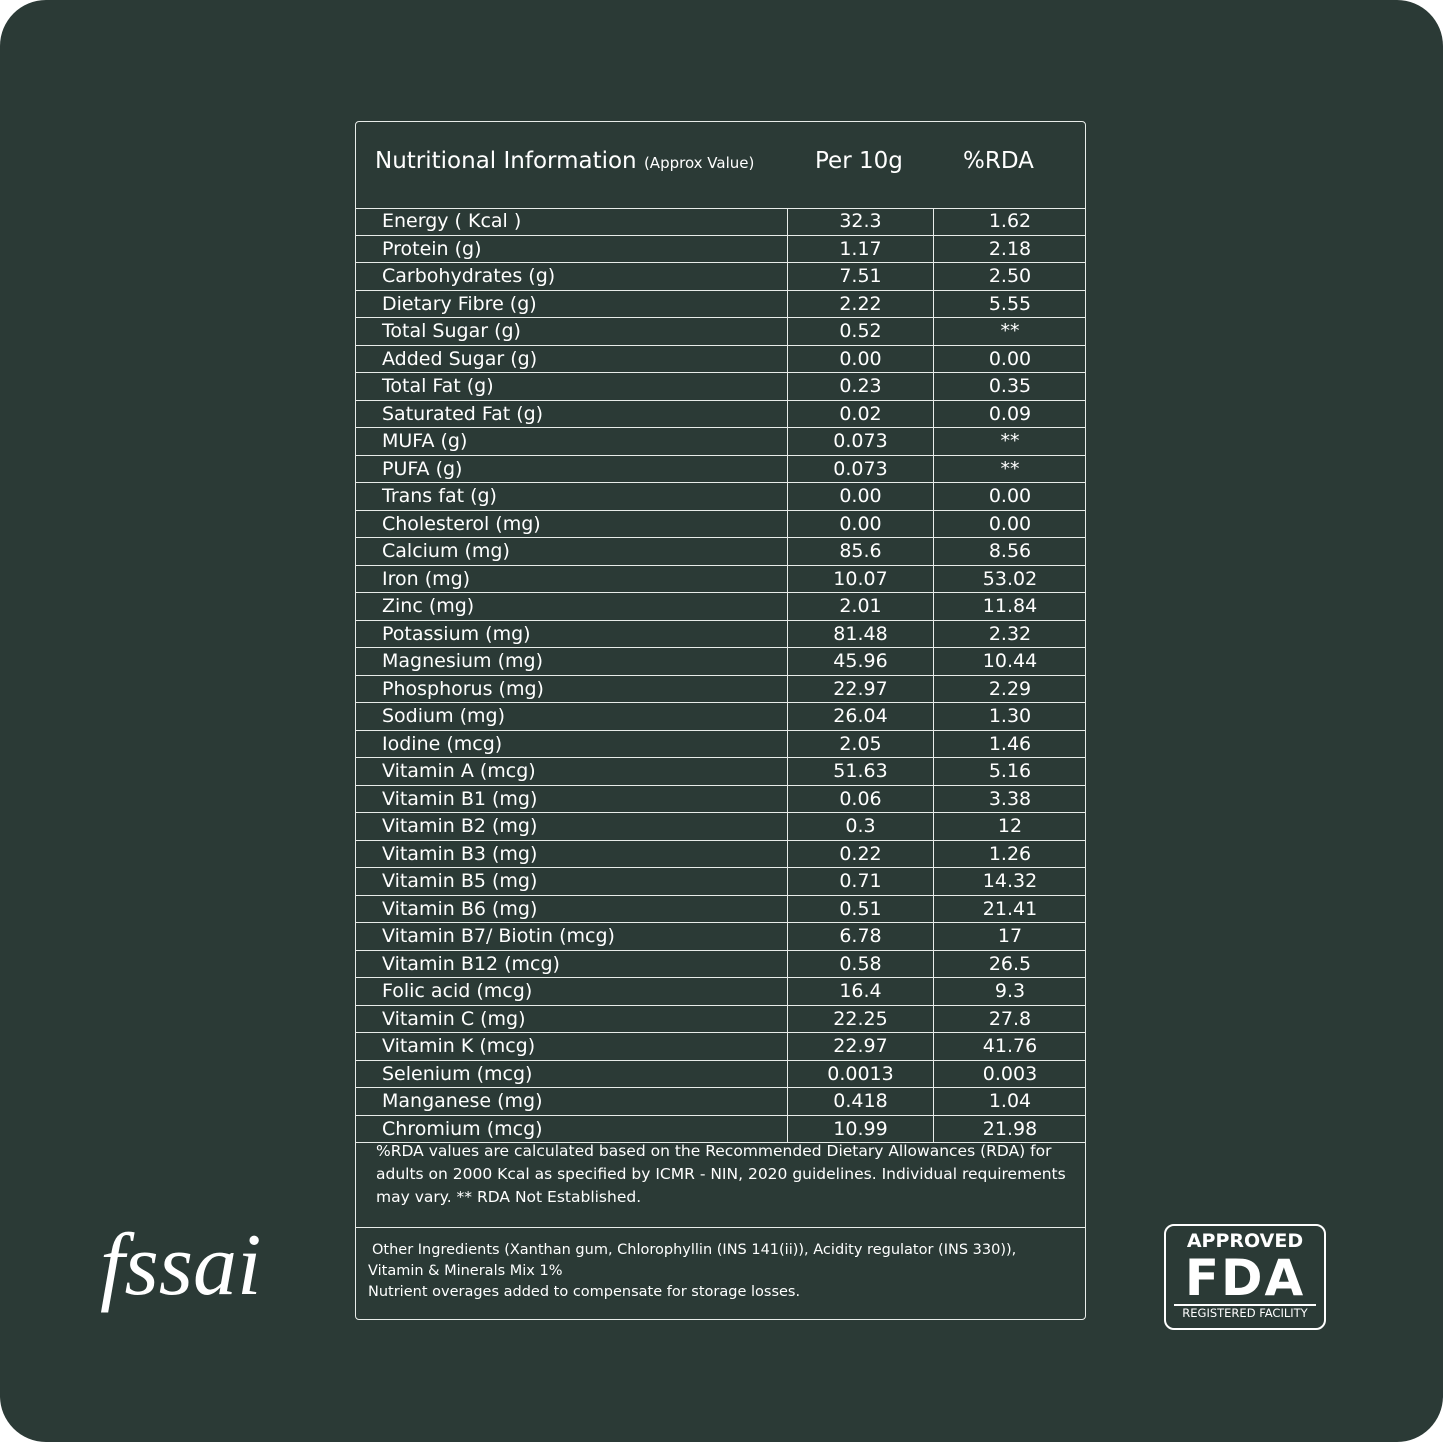 This screenshot has width=1445, height=1444. What do you see at coordinates (721, 799) in the screenshot?
I see `table-row: Vitamin B1 (mg) 0.06 3.38` at bounding box center [721, 799].